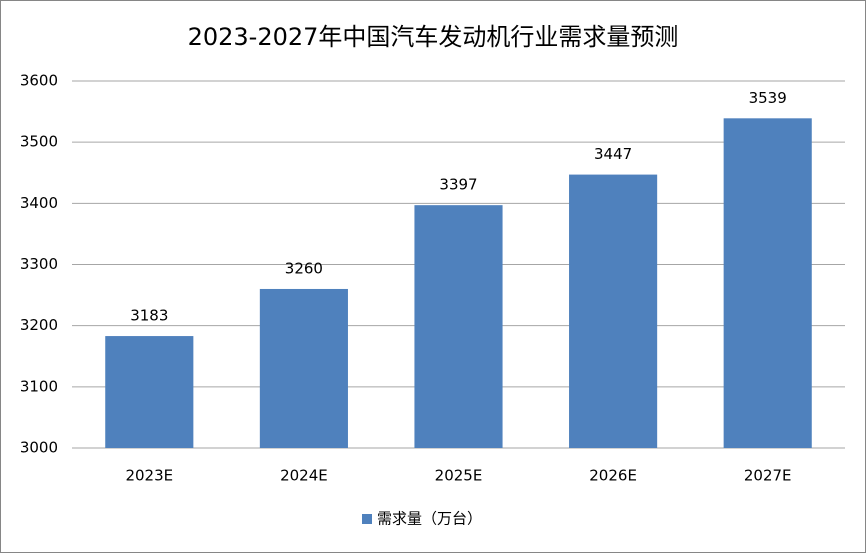 This screenshot has height=554, width=867. What do you see at coordinates (304, 268) in the screenshot?
I see `data-label: 3260` at bounding box center [304, 268].